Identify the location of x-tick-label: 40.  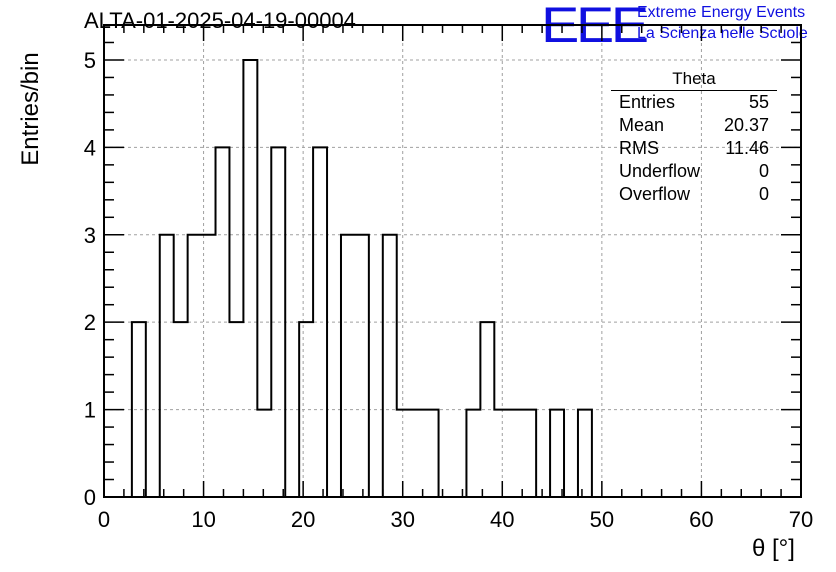
(502, 519).